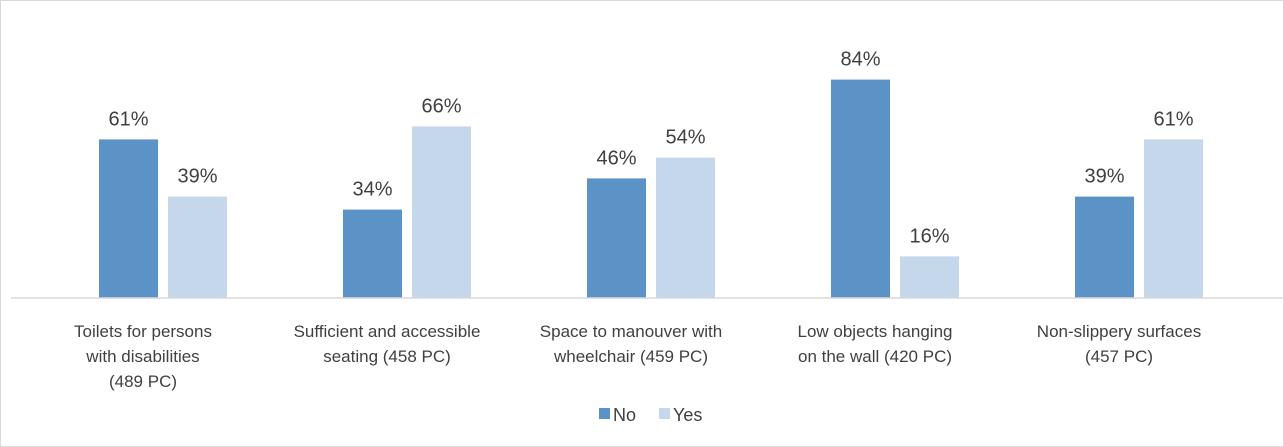 This screenshot has width=1284, height=447. I want to click on value-label-no-4: 39%, so click(1104, 177).